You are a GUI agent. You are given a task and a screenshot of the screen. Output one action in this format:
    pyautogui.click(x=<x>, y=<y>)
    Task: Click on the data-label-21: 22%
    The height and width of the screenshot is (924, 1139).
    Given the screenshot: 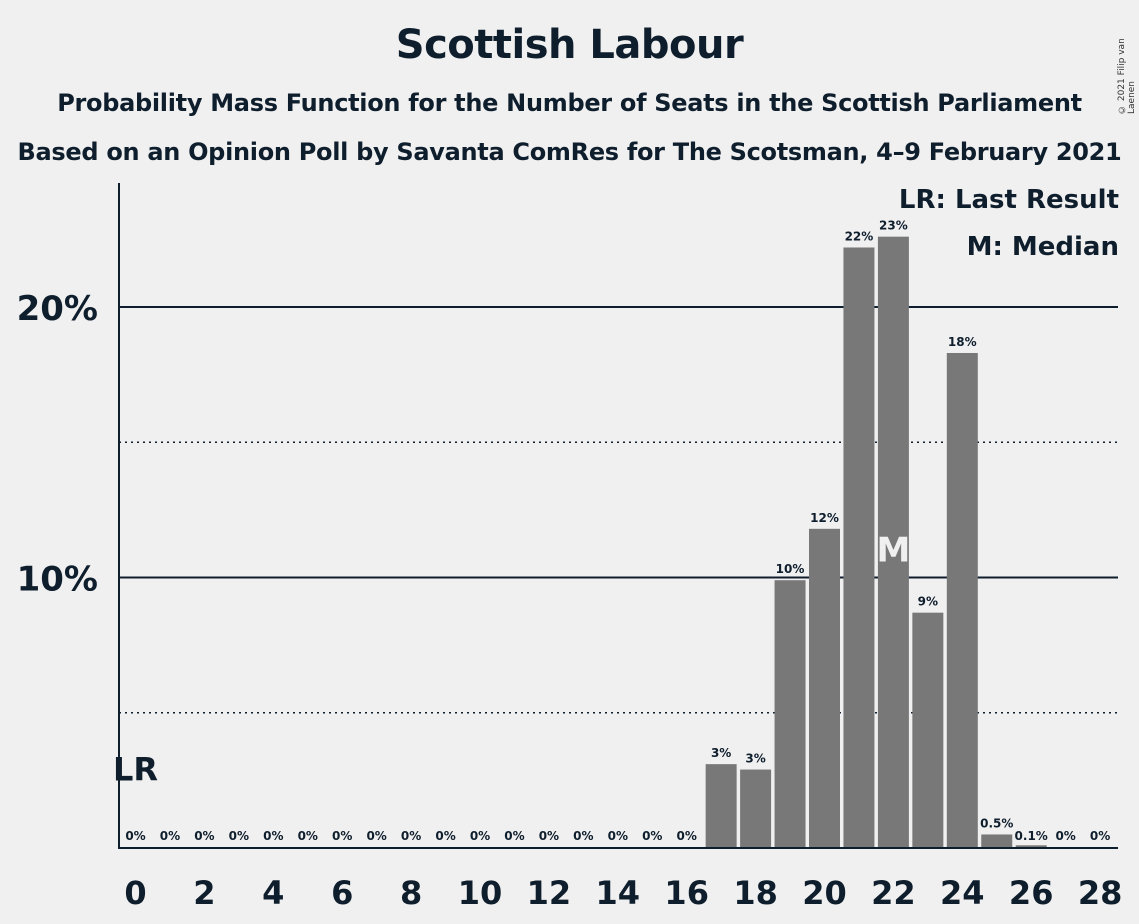 What is the action you would take?
    pyautogui.click(x=859, y=236)
    